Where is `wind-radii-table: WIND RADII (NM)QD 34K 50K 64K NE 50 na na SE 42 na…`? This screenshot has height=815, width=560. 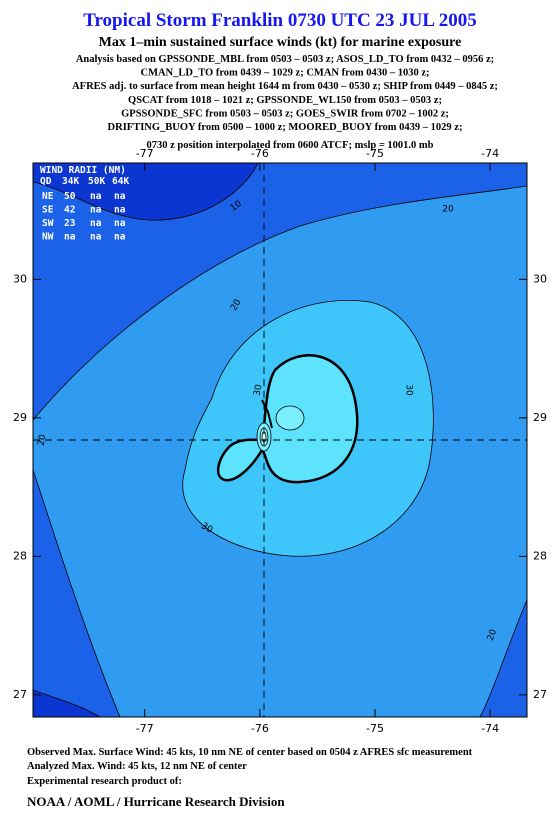
wind-radii-table: WIND RADII (NM)QD 34K 50K 64K NE 50 na na SE 42 na… is located at coordinates (84, 204).